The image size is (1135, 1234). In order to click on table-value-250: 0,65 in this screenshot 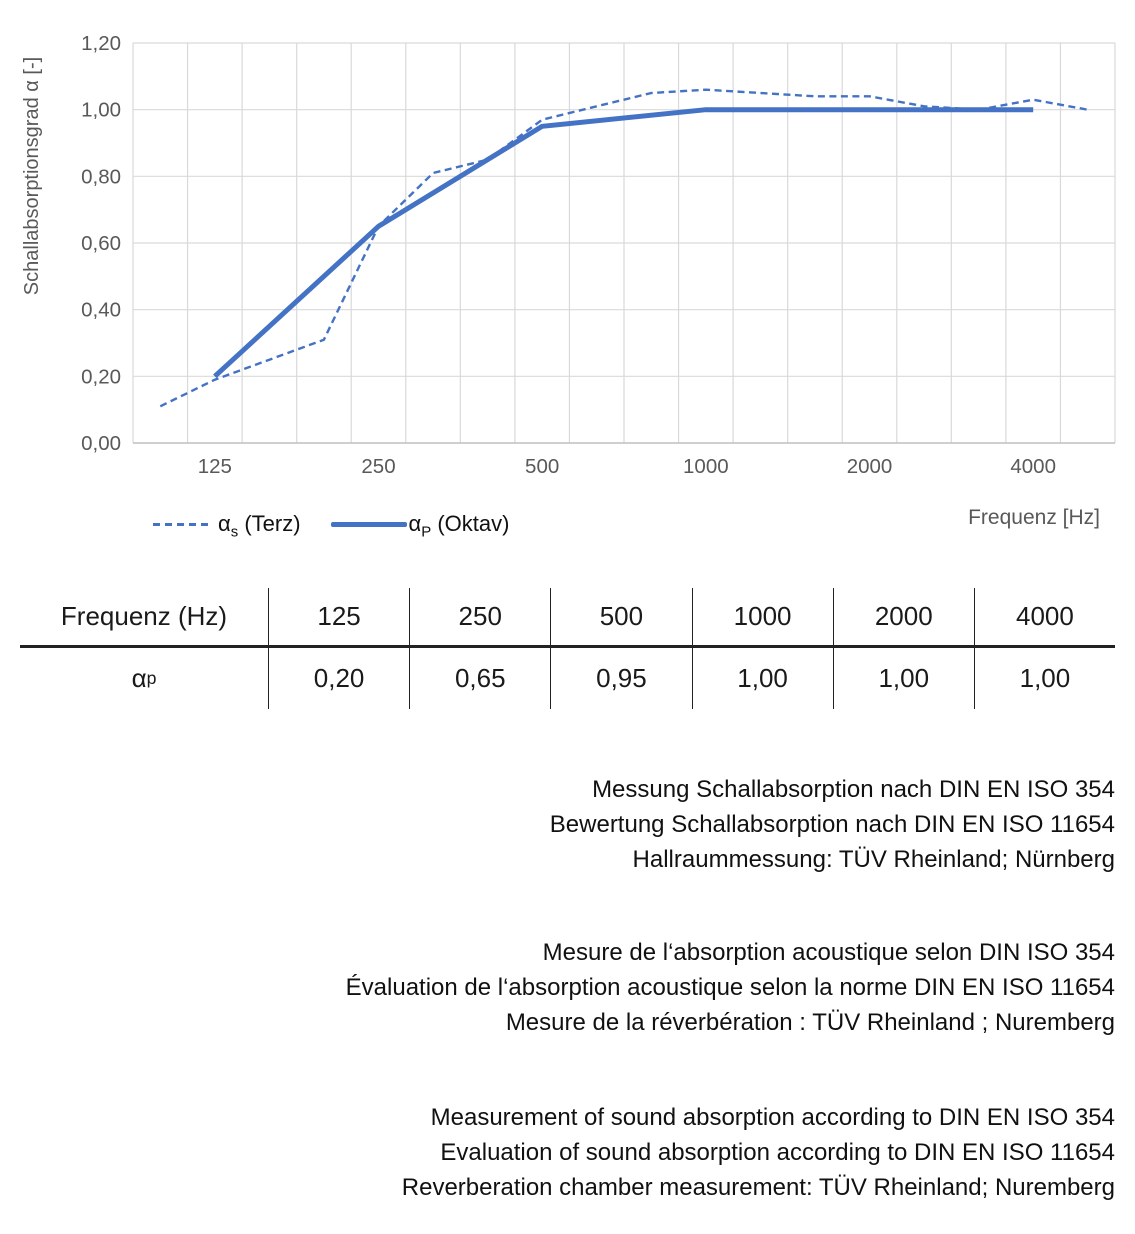, I will do `click(479, 678)`.